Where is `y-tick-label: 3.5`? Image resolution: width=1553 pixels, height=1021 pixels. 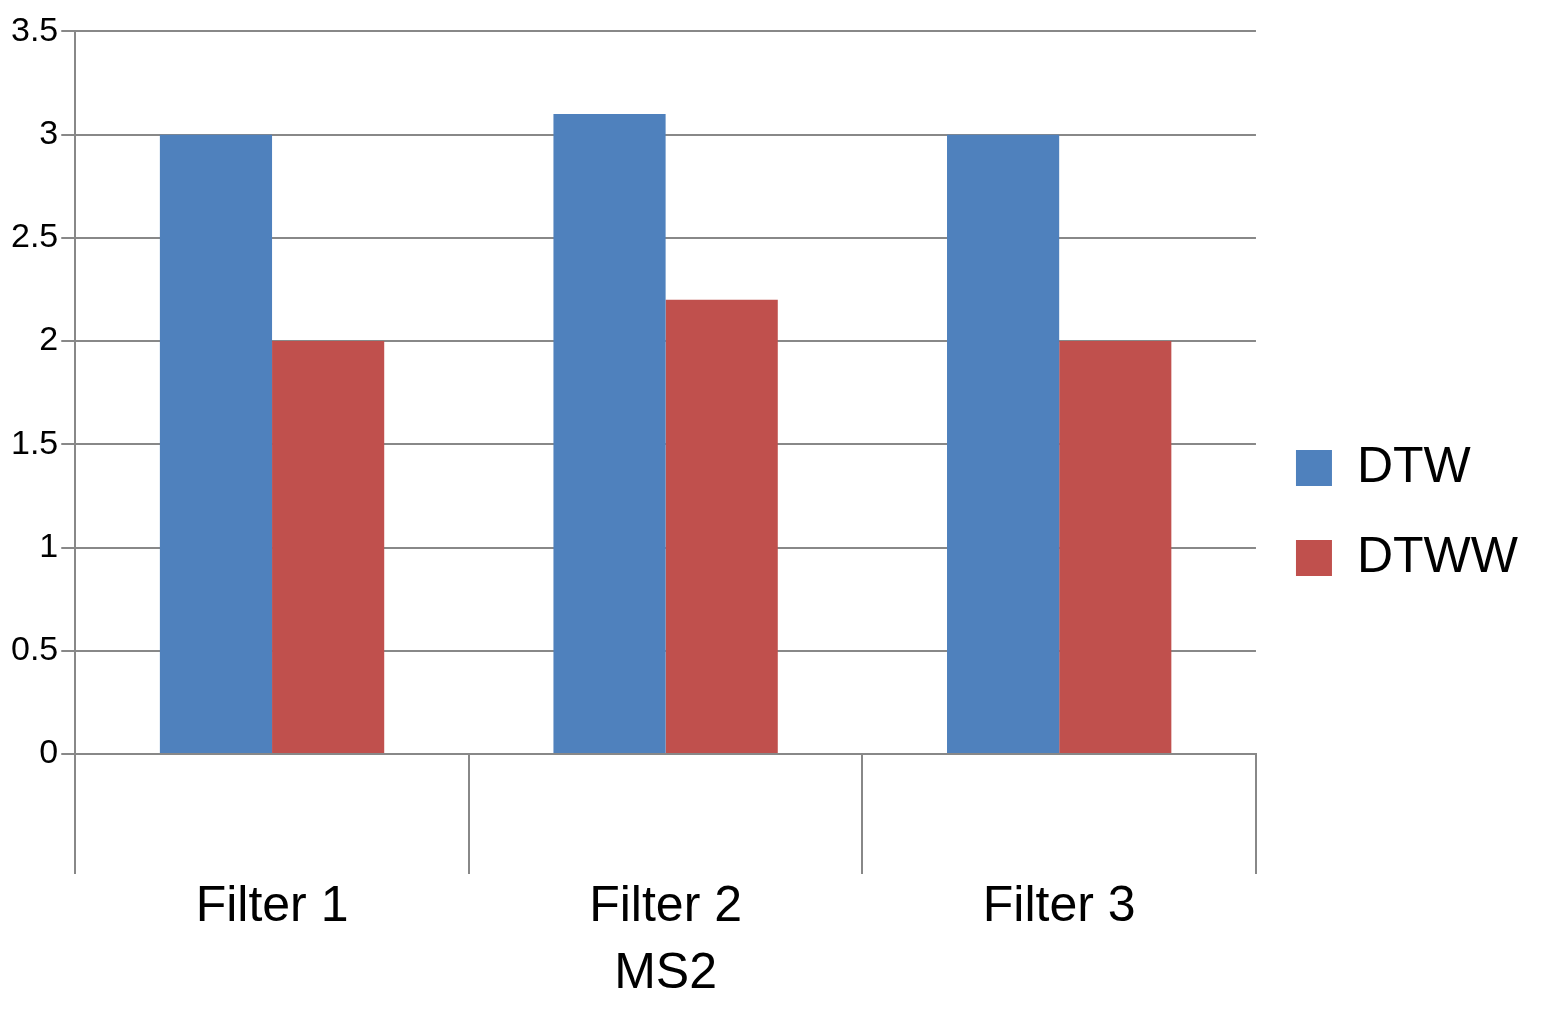
y-tick-label: 3.5 is located at coordinates (35, 28).